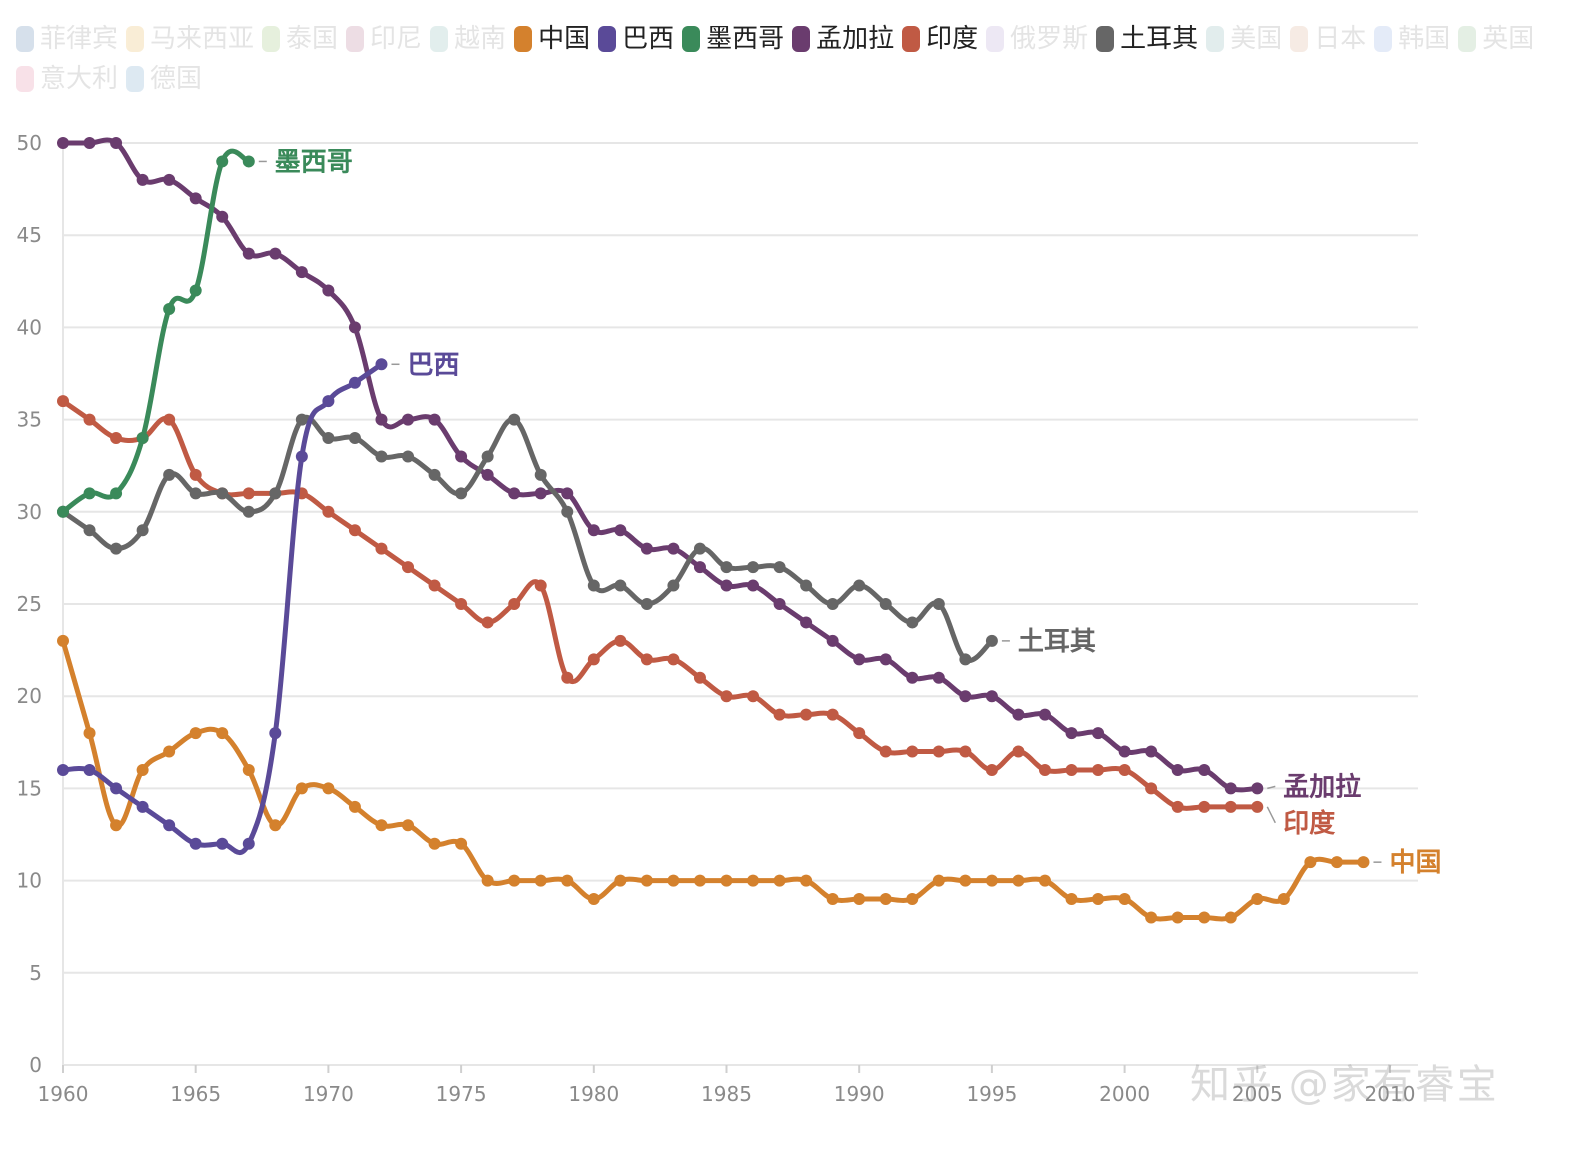  I want to click on legend-item-10: 俄罗斯, so click(1037, 39).